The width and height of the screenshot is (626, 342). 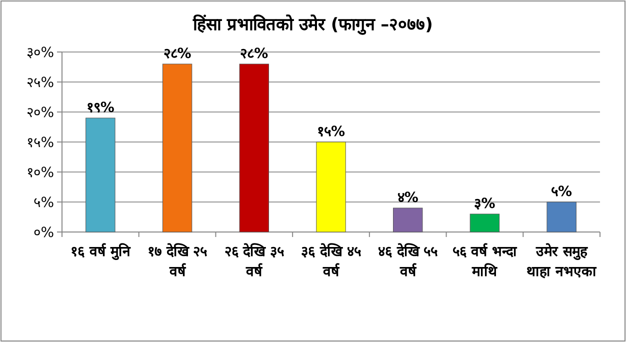 I want to click on x-tick-label: २६ देखि ३५ वर्ष, so click(x=254, y=261).